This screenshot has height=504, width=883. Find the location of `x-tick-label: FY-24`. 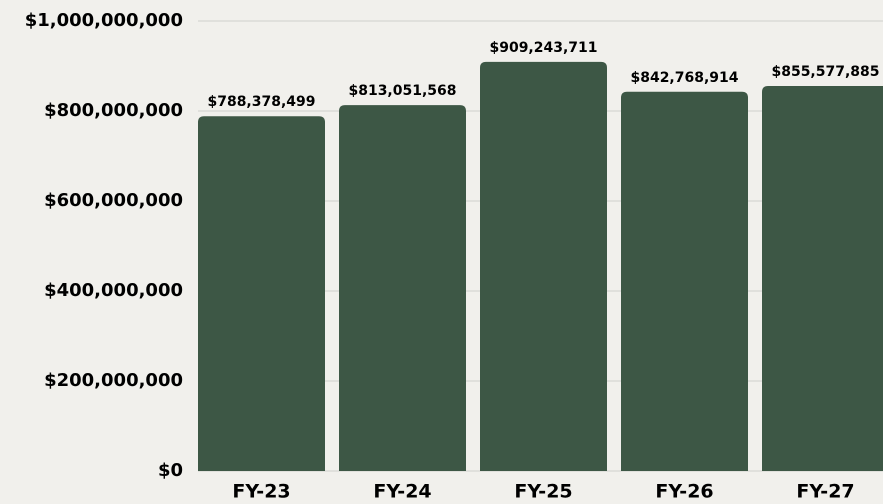

x-tick-label: FY-24 is located at coordinates (402, 492).